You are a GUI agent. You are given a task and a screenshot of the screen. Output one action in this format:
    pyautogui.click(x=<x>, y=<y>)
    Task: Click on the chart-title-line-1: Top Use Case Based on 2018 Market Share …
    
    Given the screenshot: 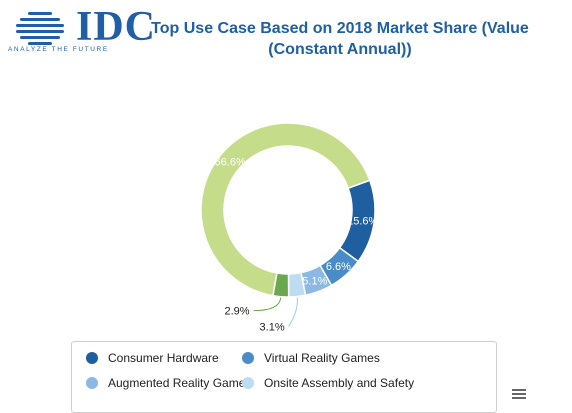 What is the action you would take?
    pyautogui.click(x=340, y=28)
    